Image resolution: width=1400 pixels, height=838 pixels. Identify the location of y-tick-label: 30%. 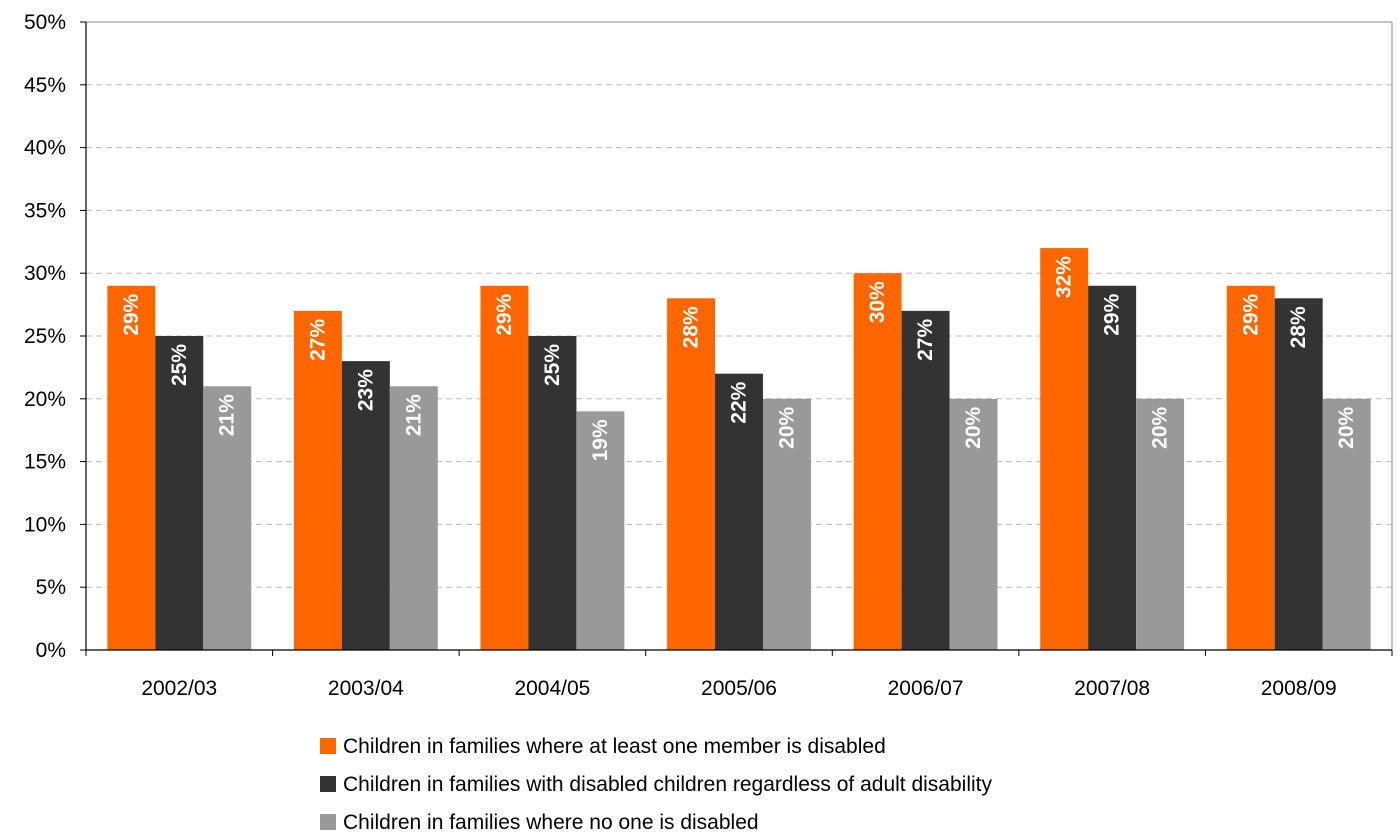
(45, 273).